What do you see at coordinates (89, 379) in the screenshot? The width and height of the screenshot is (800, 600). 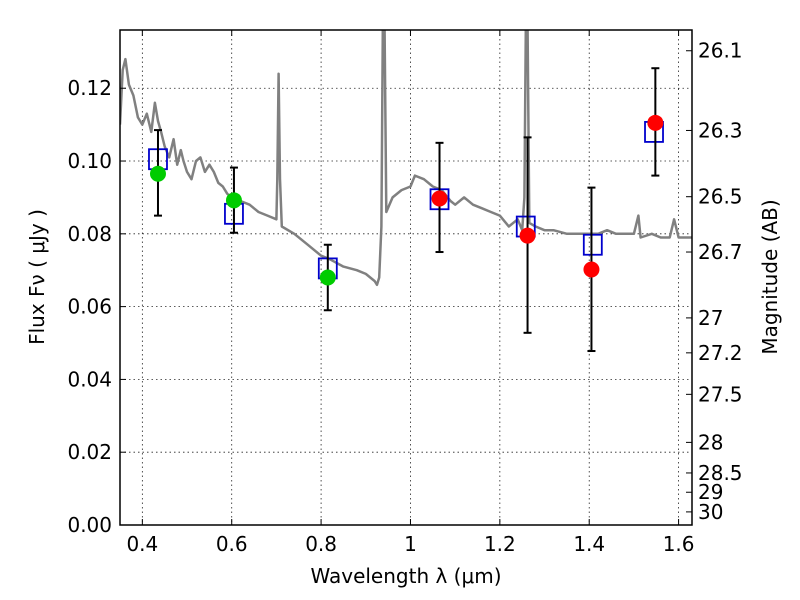 I see `y-tick-label: 0.04` at bounding box center [89, 379].